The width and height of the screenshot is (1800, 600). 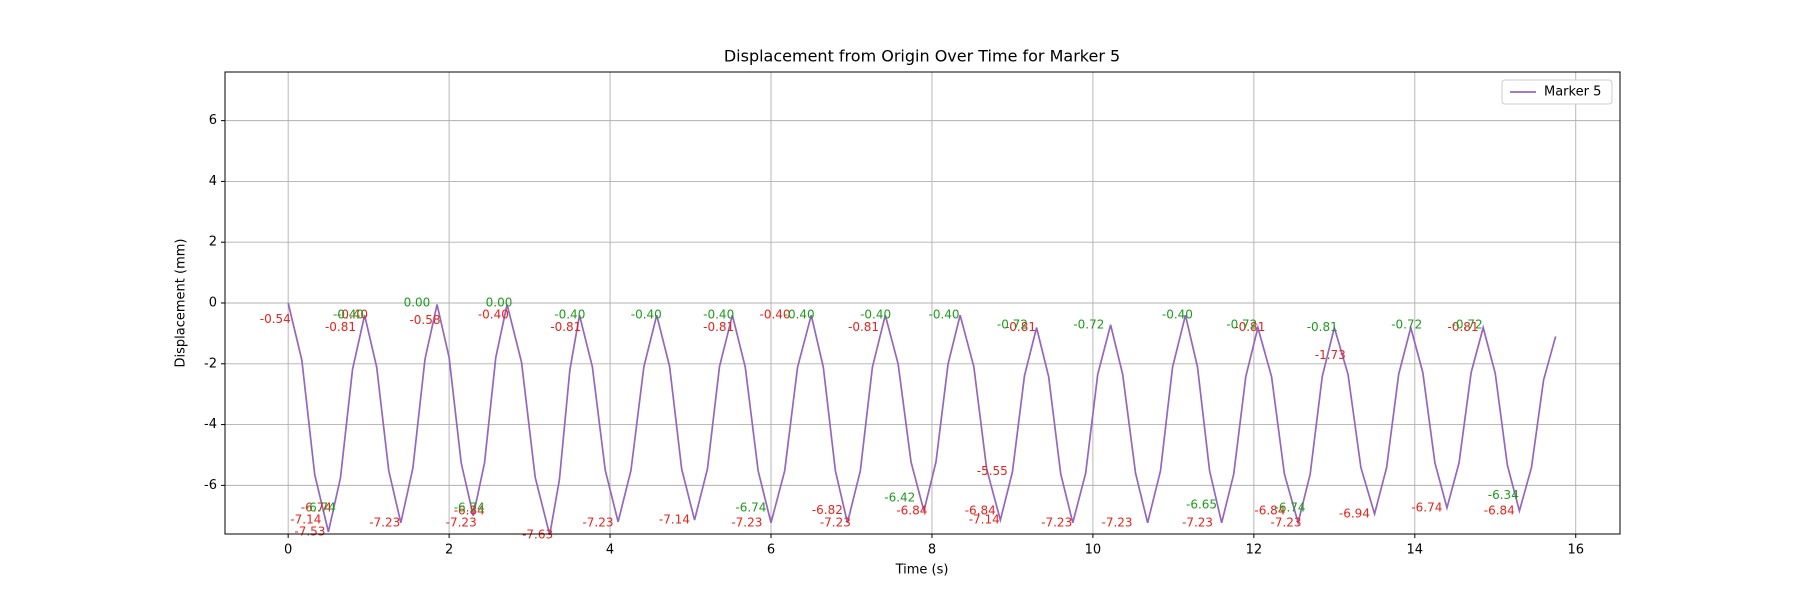 What do you see at coordinates (1575, 550) in the screenshot?
I see `x-tick-label: 16` at bounding box center [1575, 550].